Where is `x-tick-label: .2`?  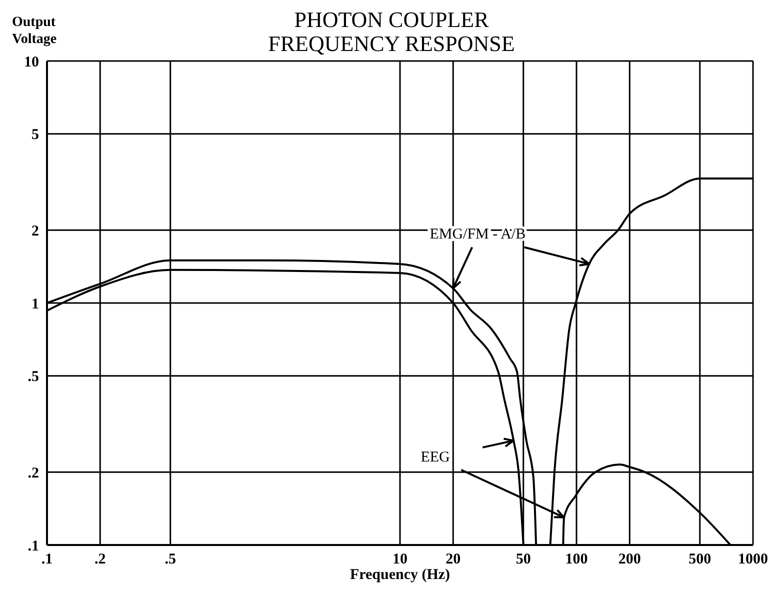
x-tick-label: .2 is located at coordinates (100, 560).